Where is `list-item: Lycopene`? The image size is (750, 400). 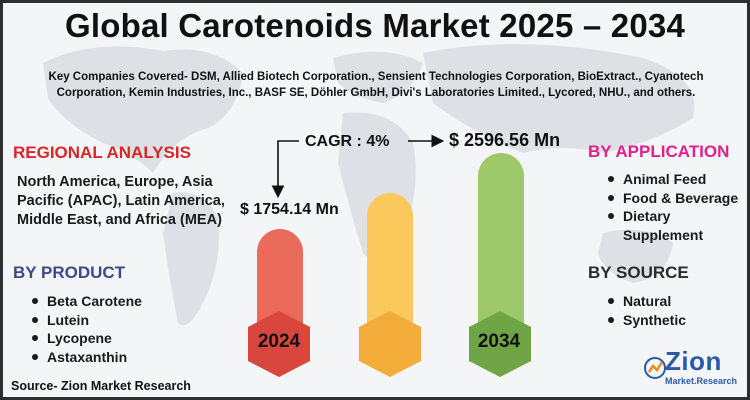 list-item: Lycopene is located at coordinates (85, 338).